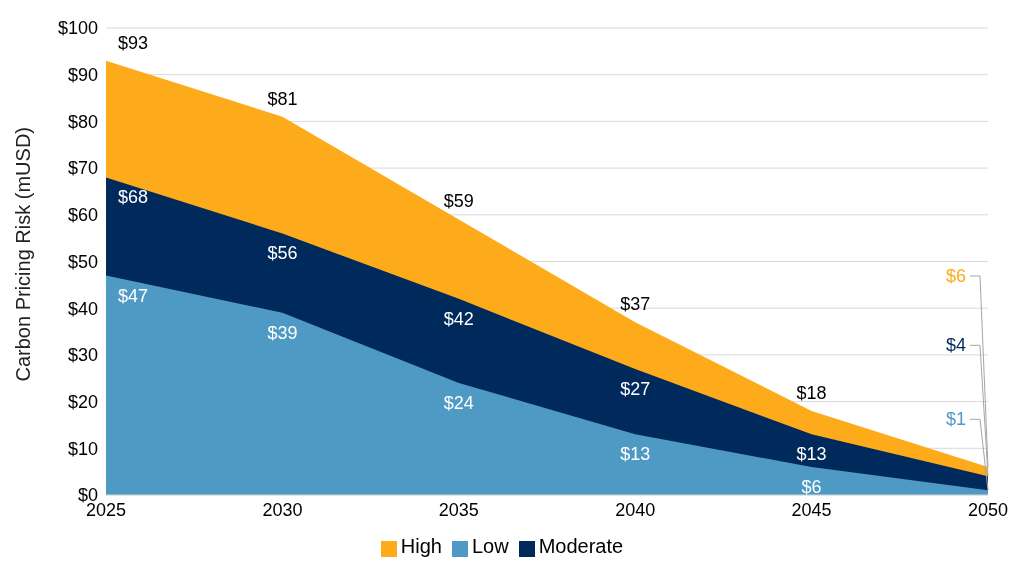 The image size is (1018, 571). Describe the element at coordinates (635, 304) in the screenshot. I see `data-label: $37` at that location.